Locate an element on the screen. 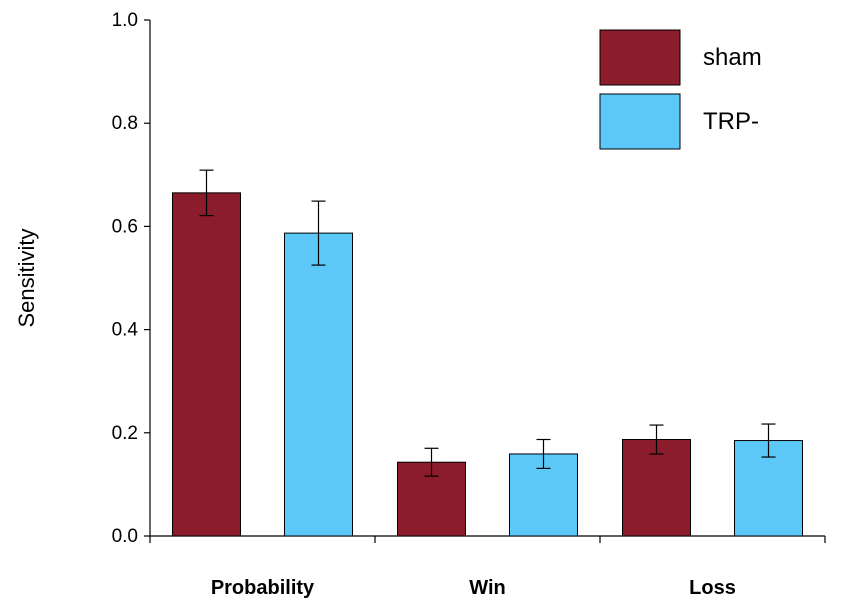 This screenshot has height=605, width=850. y-axis-label: Sensitivity is located at coordinates (26, 277).